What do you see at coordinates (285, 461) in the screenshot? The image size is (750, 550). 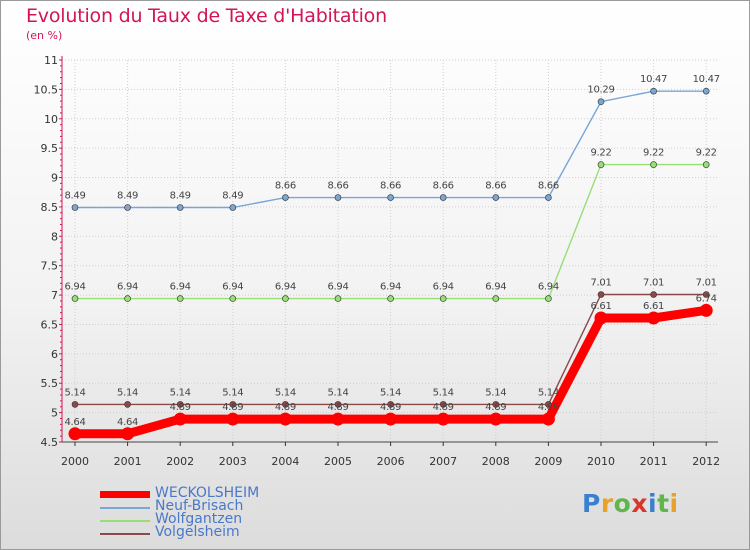 I see `x-tick-label: 2004` at bounding box center [285, 461].